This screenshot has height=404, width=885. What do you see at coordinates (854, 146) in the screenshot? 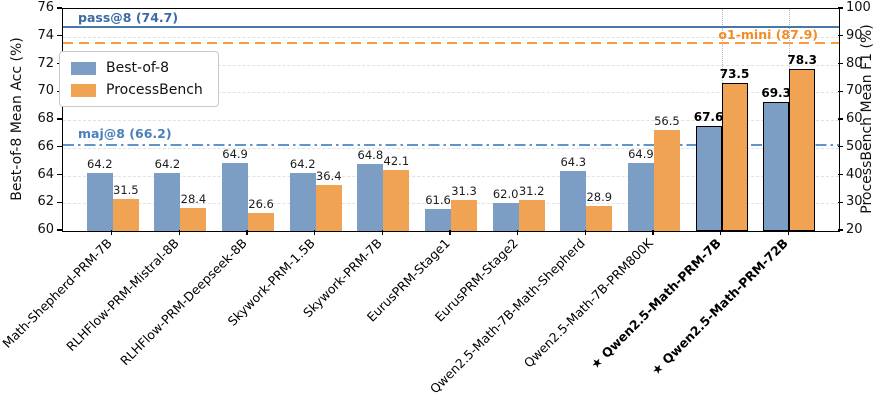
I see `right-axis-tick-label: 50` at bounding box center [854, 146].